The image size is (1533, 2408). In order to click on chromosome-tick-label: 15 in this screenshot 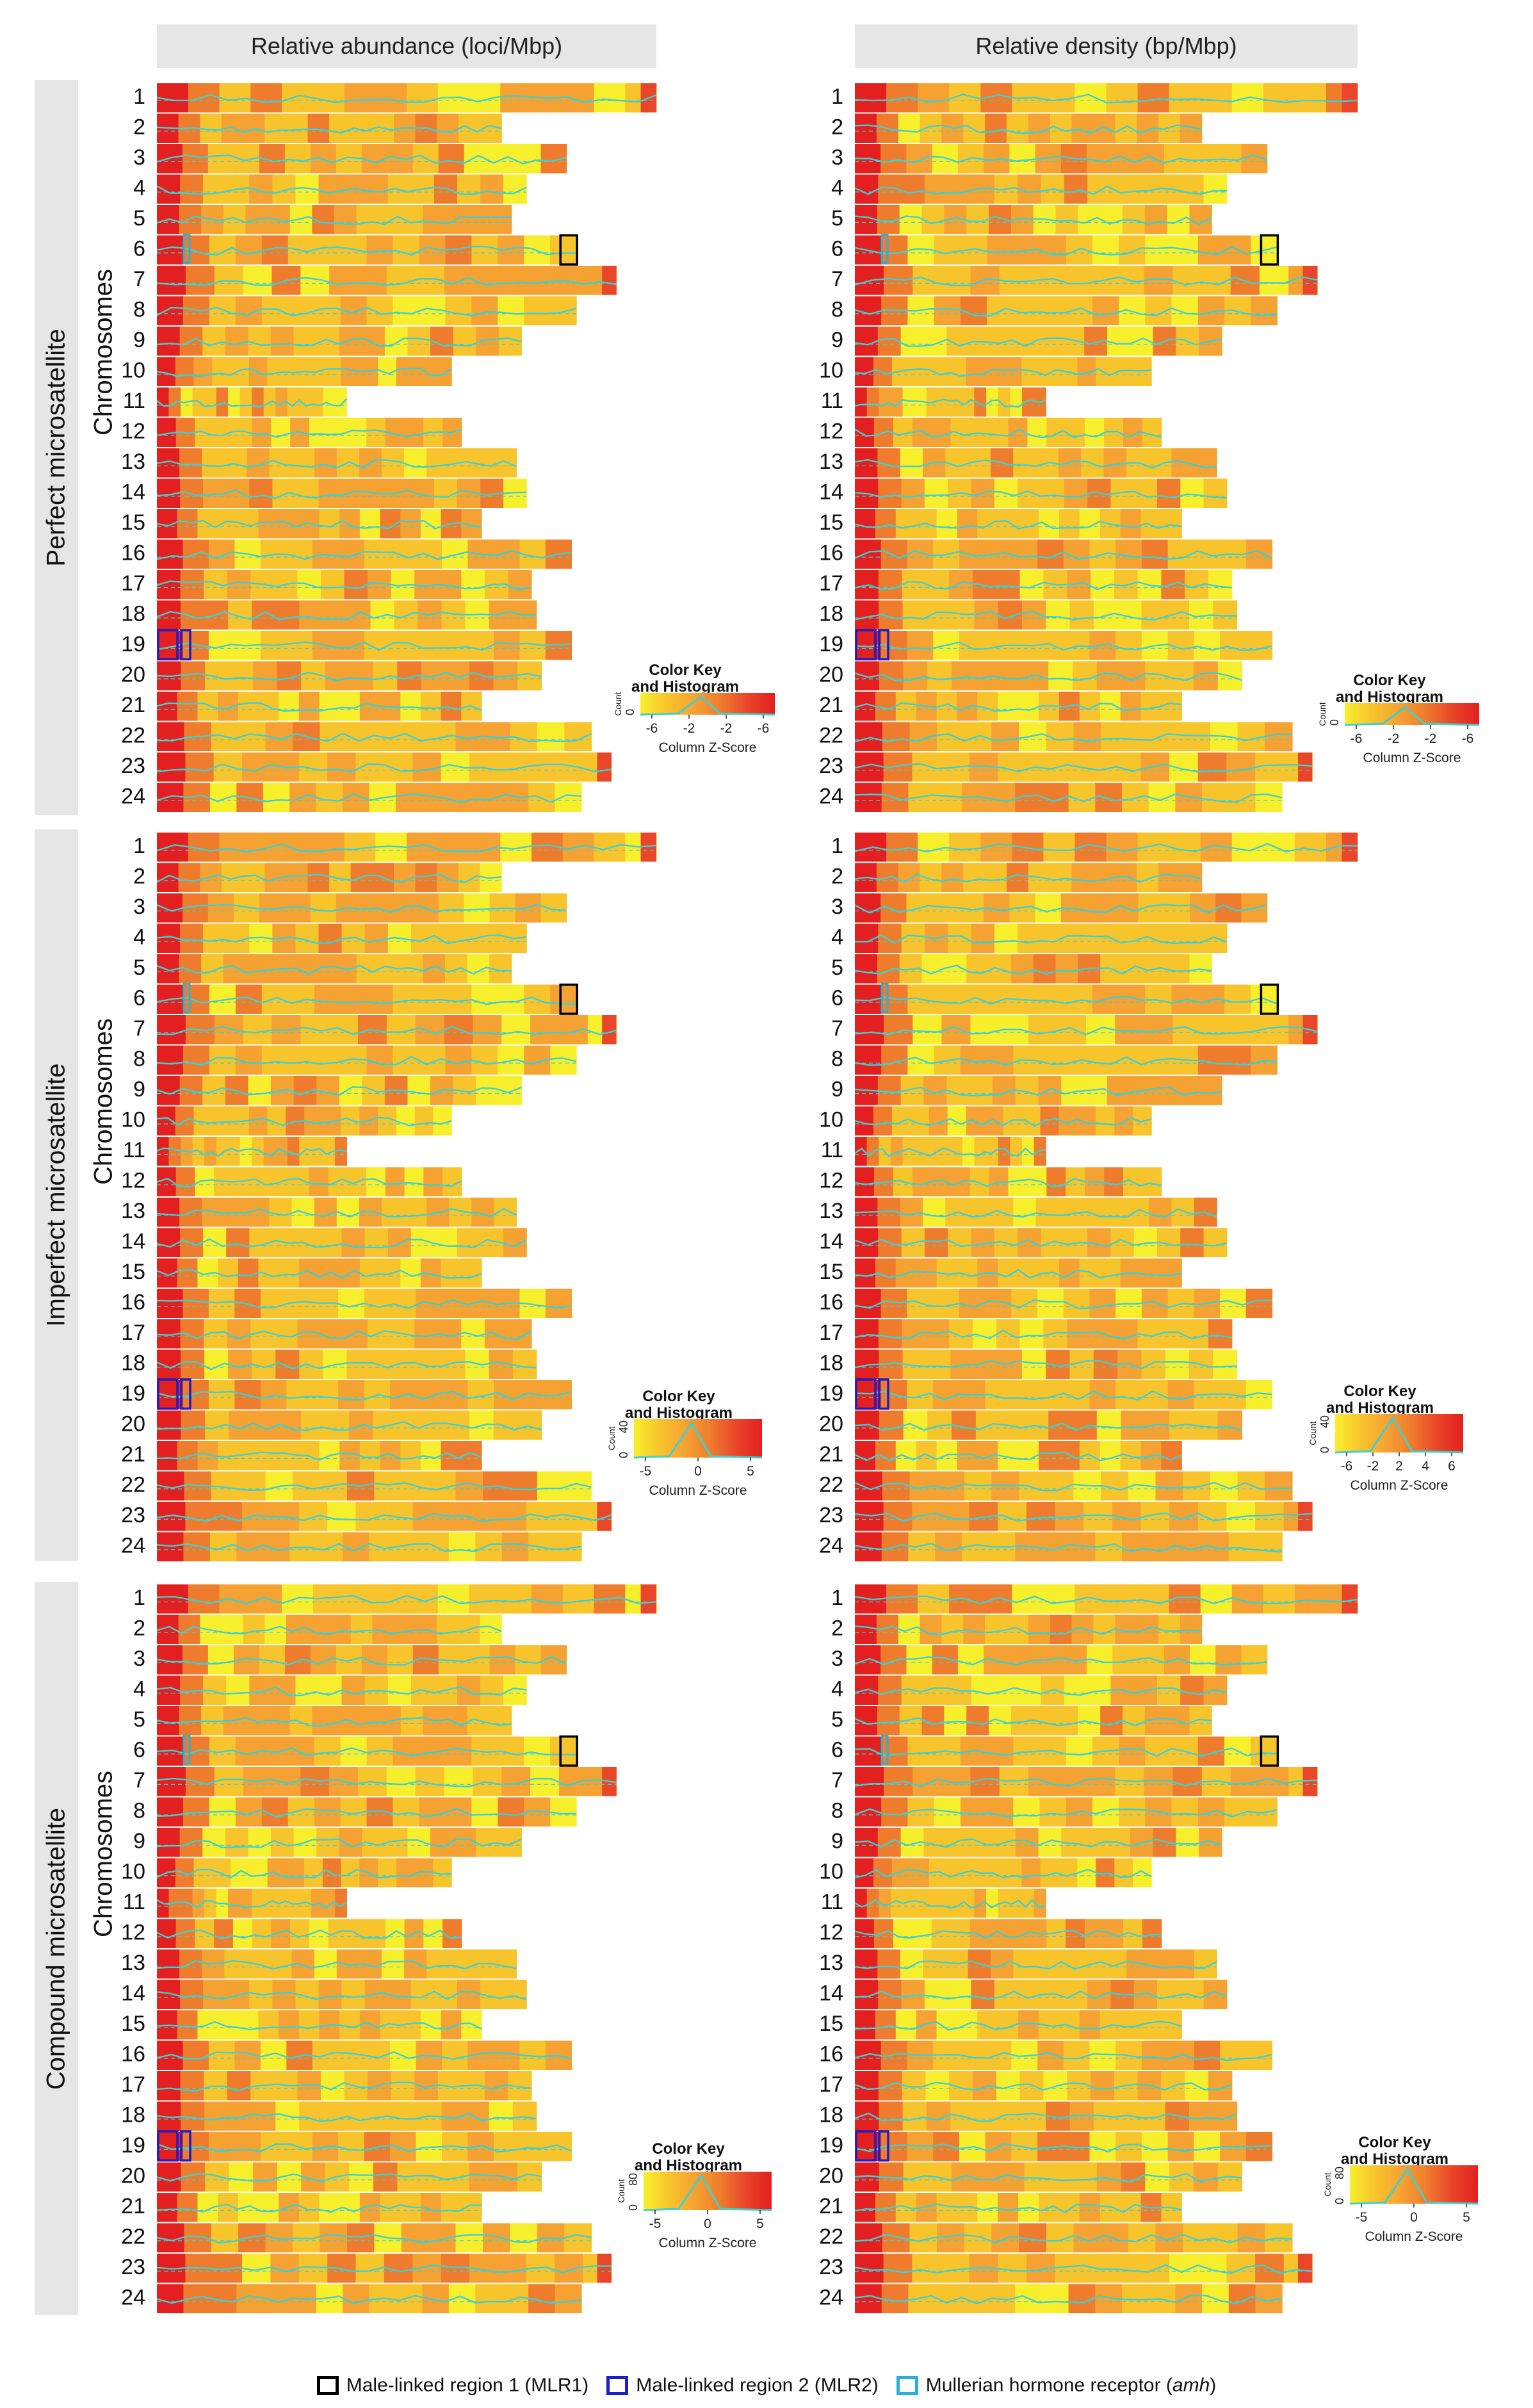, I will do `click(133, 2024)`.